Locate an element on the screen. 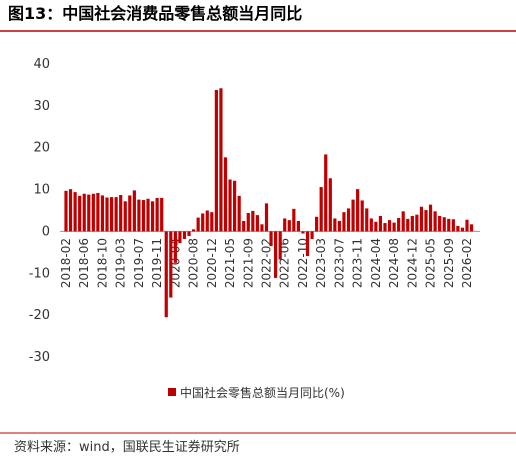 The width and height of the screenshot is (516, 467). y-tick-label: 20 is located at coordinates (41, 148).